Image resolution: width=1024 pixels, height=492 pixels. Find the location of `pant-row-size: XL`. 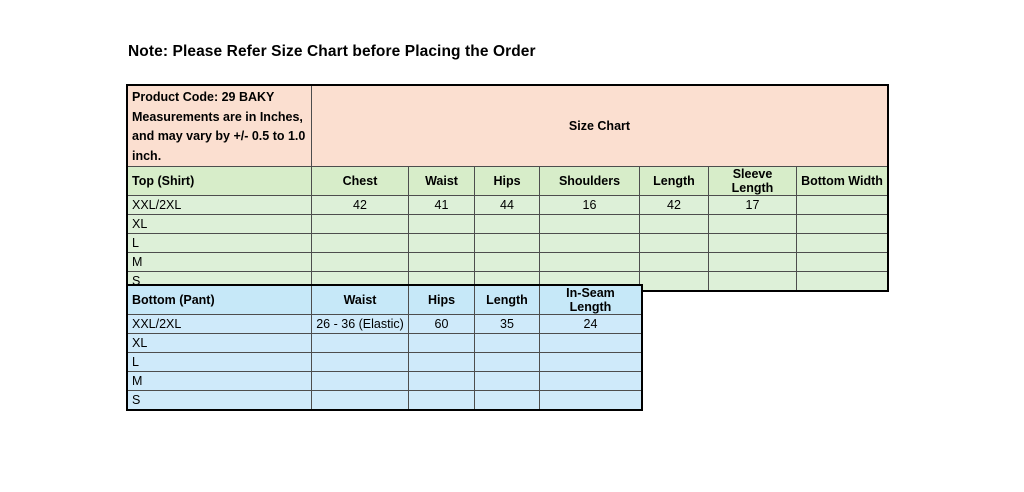

pant-row-size: XL is located at coordinates (219, 343).